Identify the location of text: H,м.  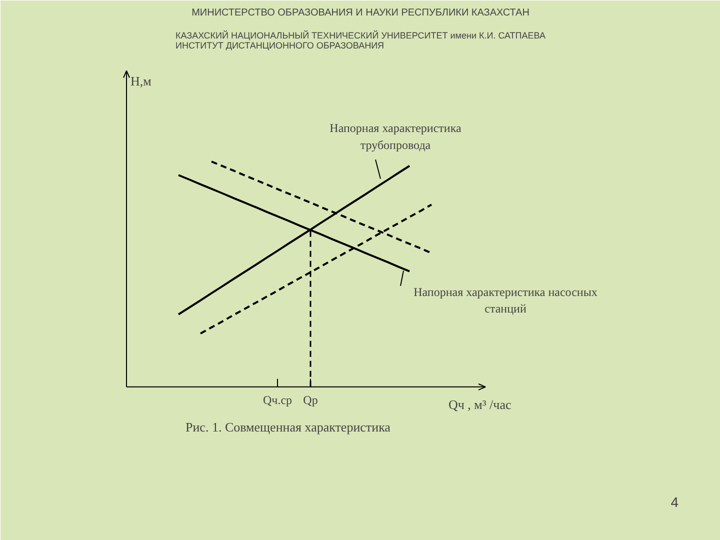
(141, 81).